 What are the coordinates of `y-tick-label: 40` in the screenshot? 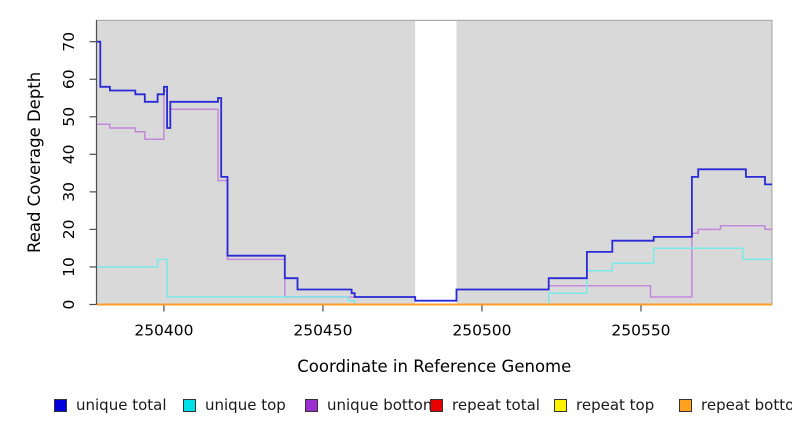 It's located at (69, 154).